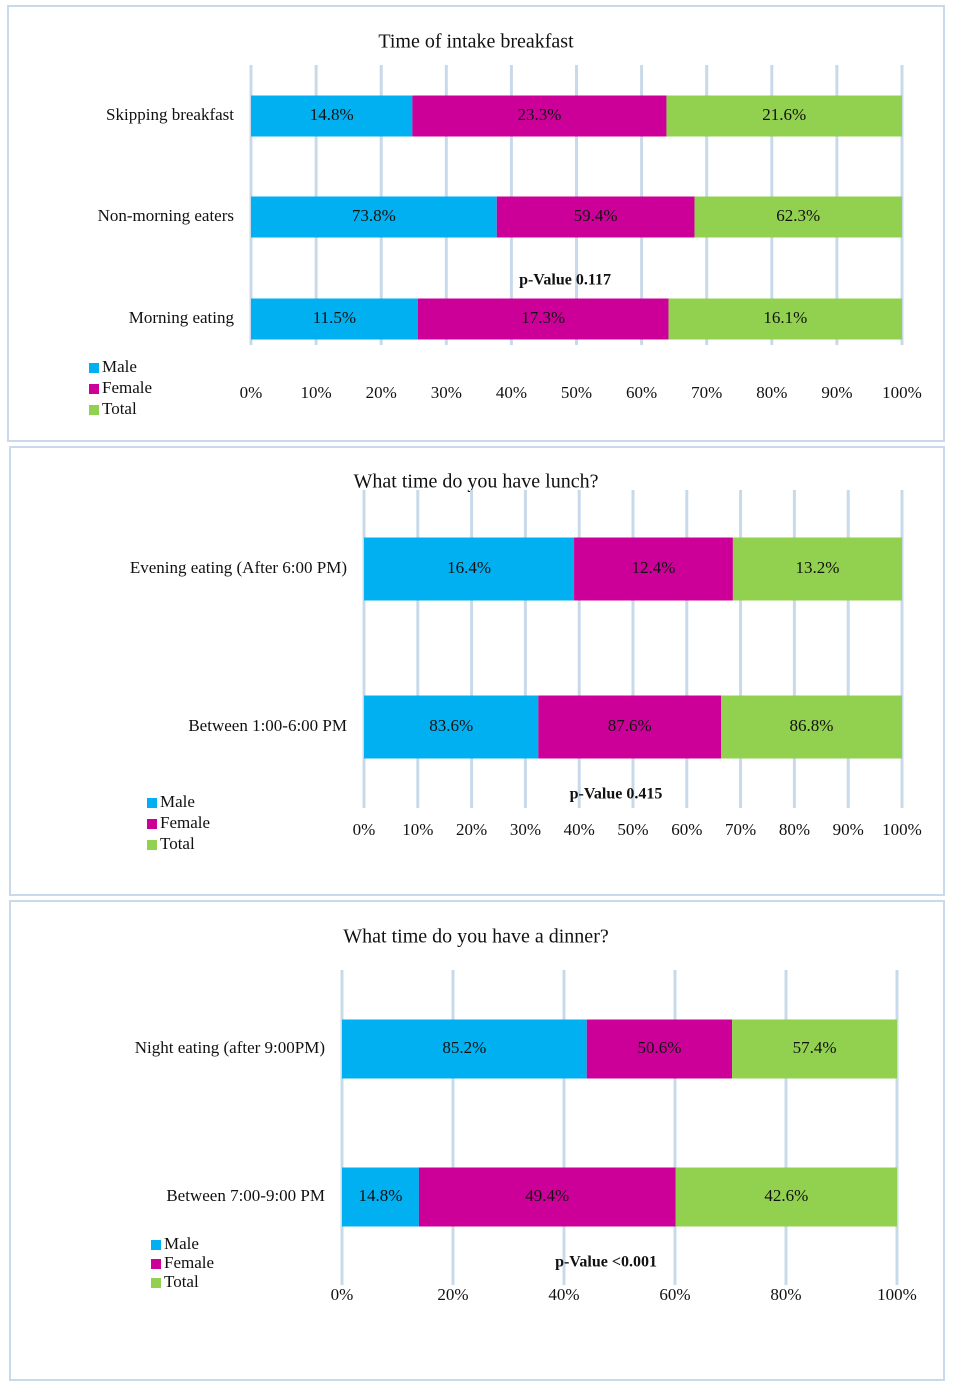 This screenshot has height=1386, width=954. I want to click on annotation: p-Value <0.001, so click(606, 1262).